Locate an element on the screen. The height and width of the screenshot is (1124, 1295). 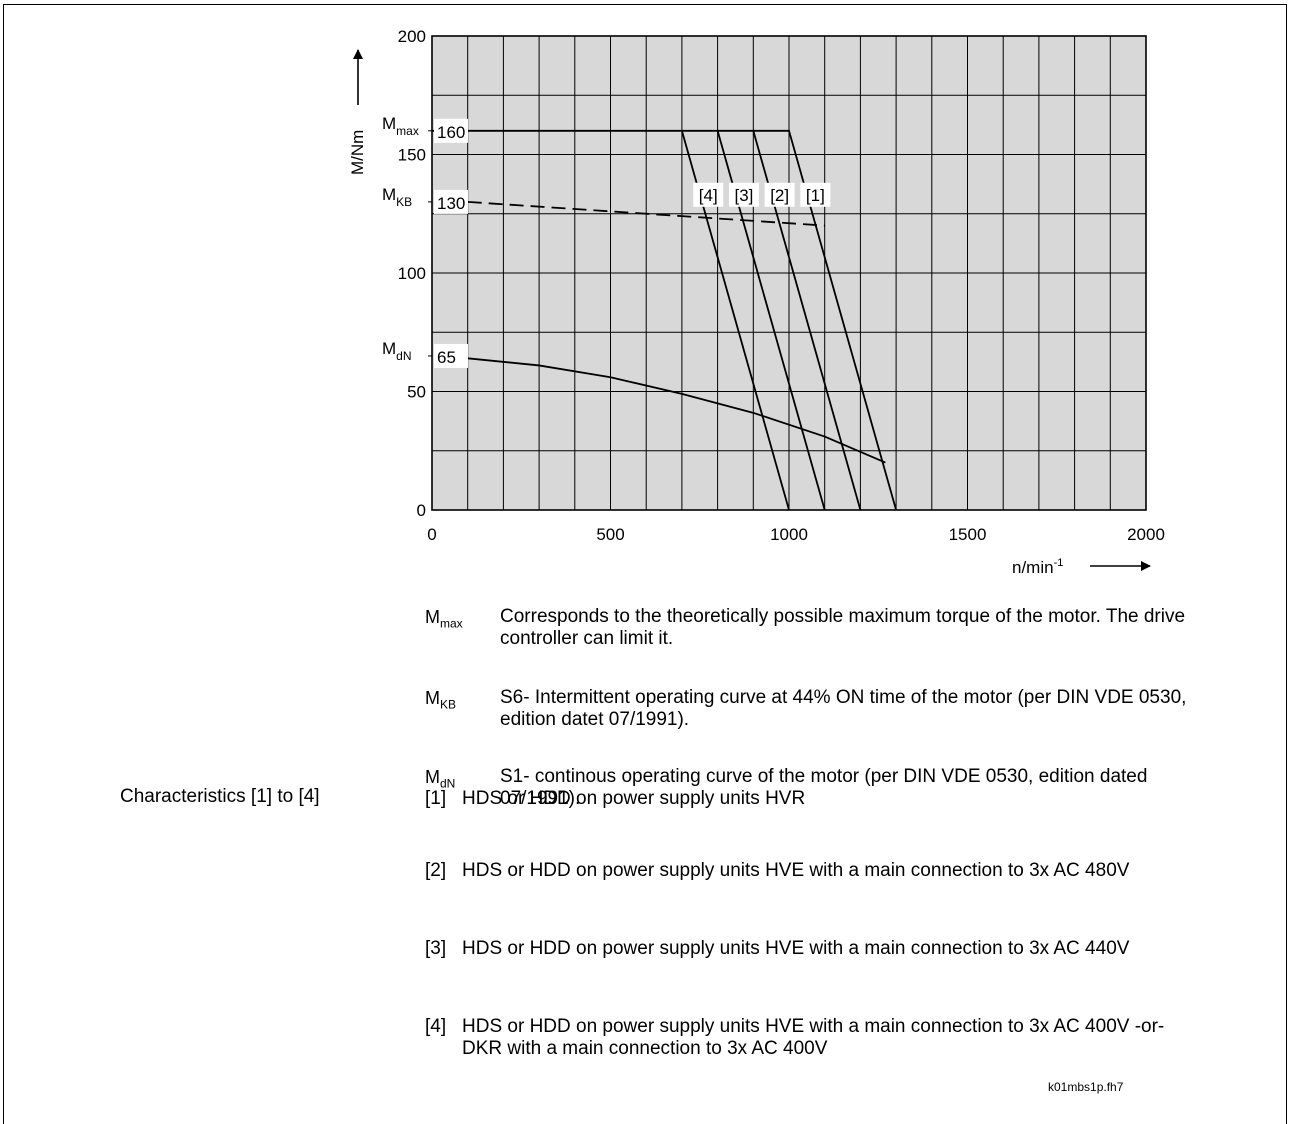
series-line-mkb is located at coordinates (646, 214).